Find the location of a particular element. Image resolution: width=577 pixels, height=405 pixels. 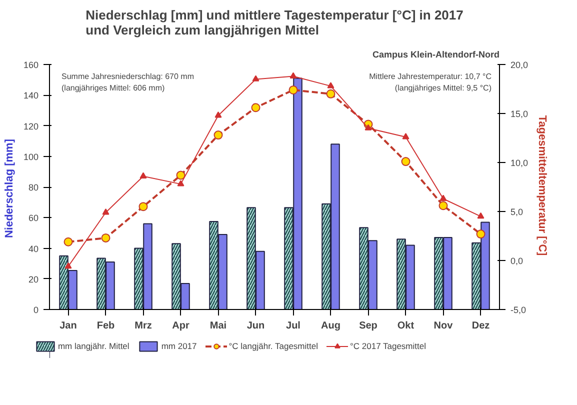

y2-tick-label: -5,0 is located at coordinates (518, 310).